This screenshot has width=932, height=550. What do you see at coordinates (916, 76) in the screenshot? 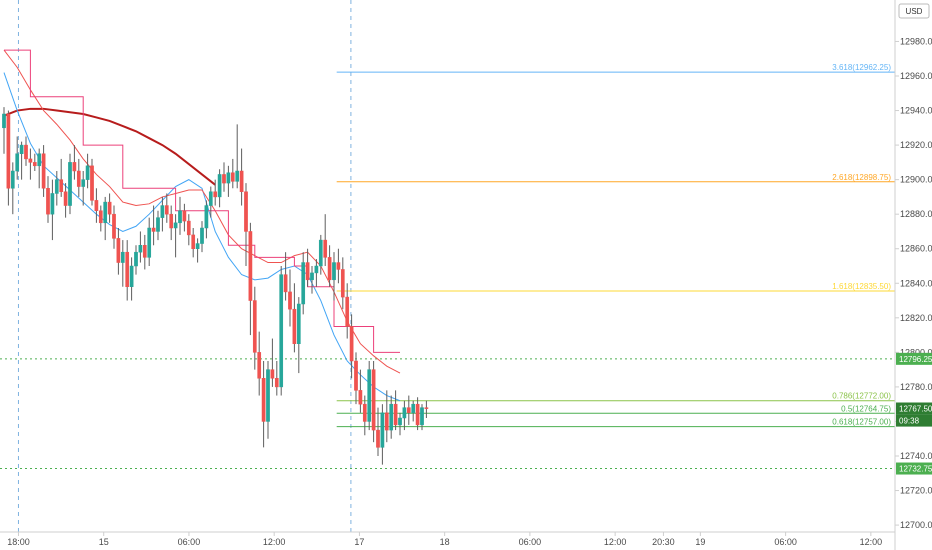
I see `y-tick-label: 12960.00` at bounding box center [916, 76].